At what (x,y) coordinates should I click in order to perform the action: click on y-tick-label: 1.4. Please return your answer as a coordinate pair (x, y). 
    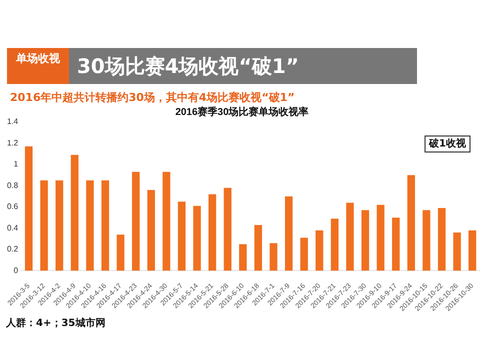
    Looking at the image, I should click on (12, 121).